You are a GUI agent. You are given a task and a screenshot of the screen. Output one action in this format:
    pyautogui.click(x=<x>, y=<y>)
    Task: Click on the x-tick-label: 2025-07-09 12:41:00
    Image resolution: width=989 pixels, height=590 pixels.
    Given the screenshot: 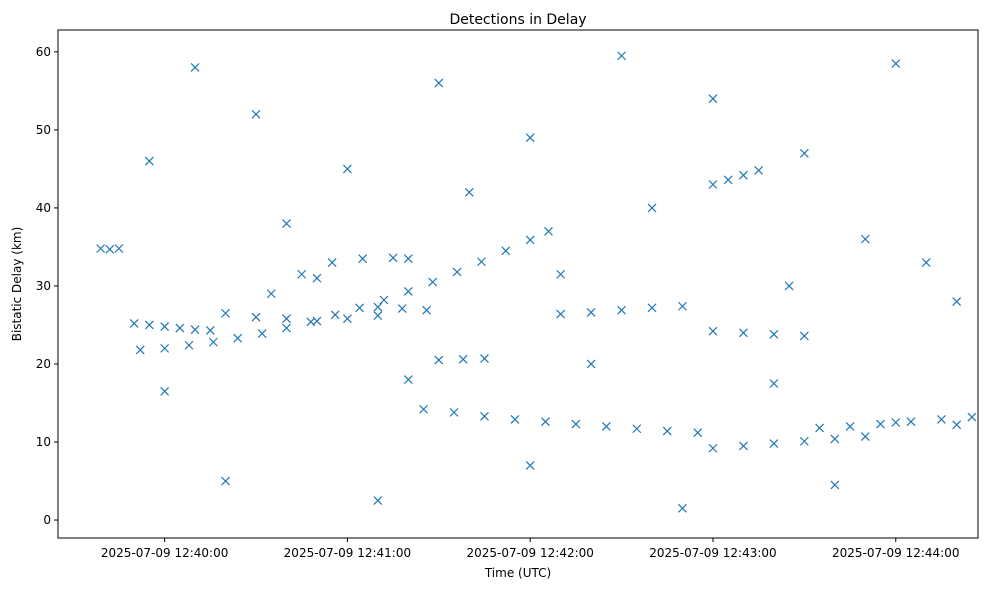 What is the action you would take?
    pyautogui.click(x=347, y=553)
    